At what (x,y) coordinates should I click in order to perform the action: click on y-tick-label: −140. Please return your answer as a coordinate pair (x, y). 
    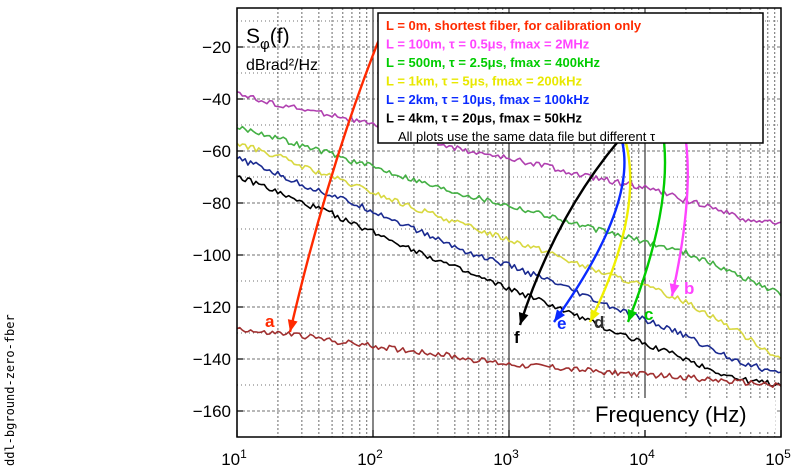
    Looking at the image, I should click on (212, 359).